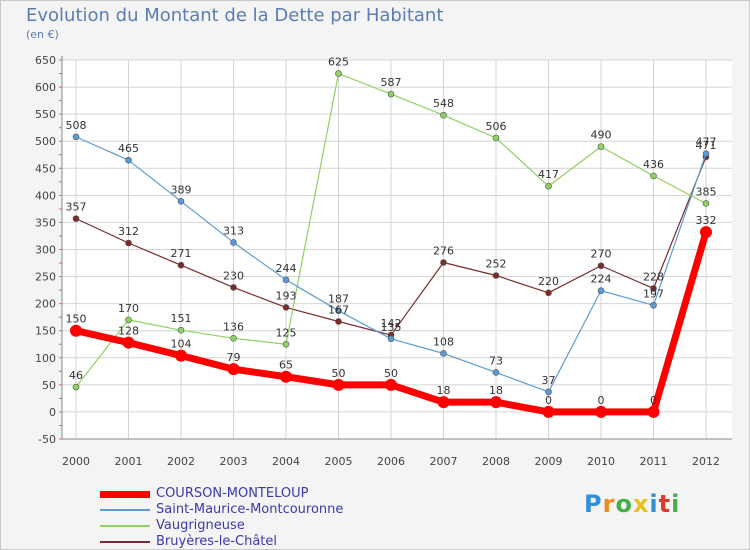  I want to click on data-label: 0, so click(601, 400).